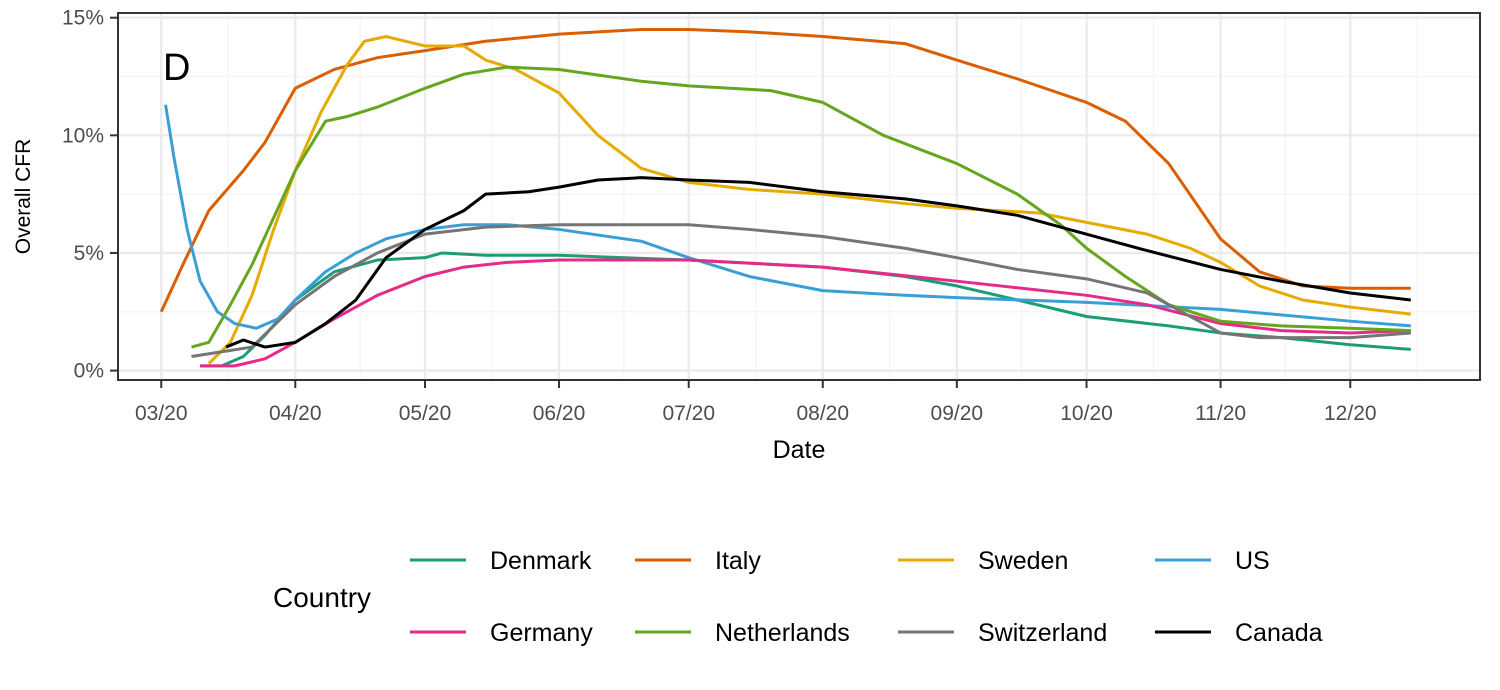 The height and width of the screenshot is (690, 1500). What do you see at coordinates (698, 561) in the screenshot?
I see `legend-item-italy: Italy` at bounding box center [698, 561].